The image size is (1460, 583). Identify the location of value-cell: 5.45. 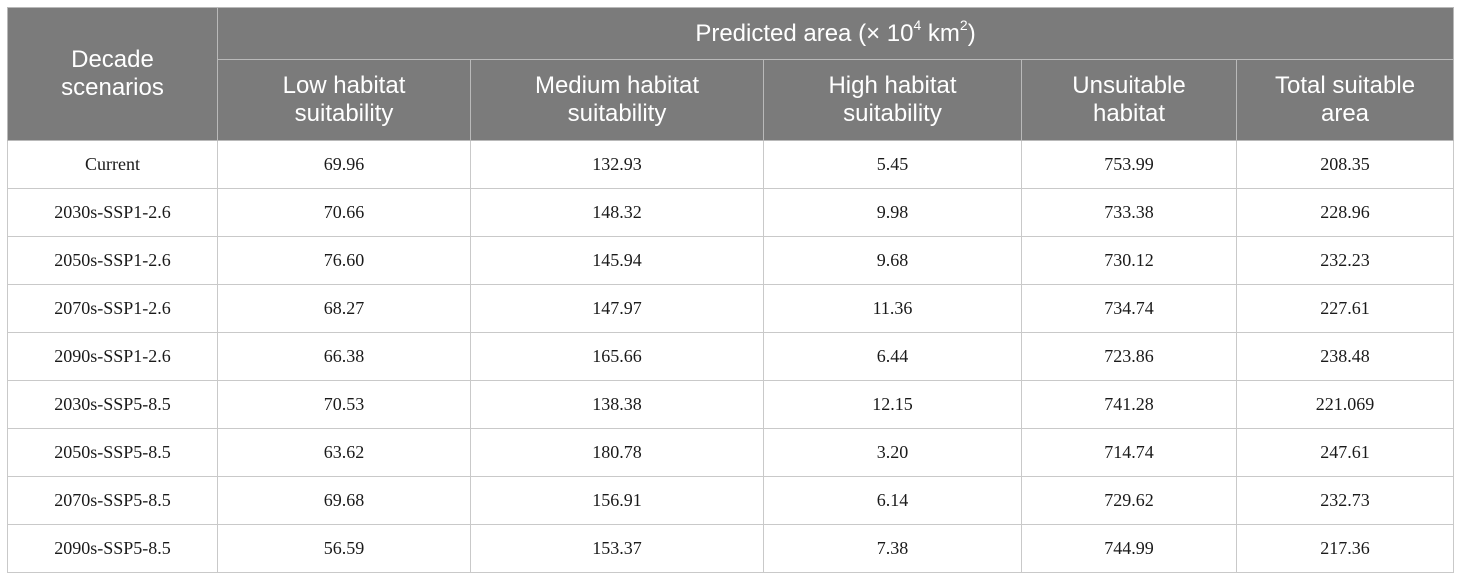
(892, 164).